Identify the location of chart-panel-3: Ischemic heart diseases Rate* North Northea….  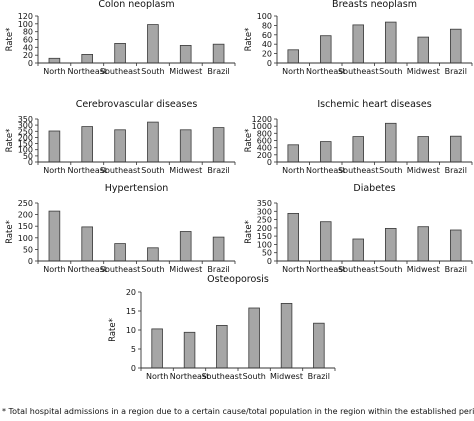
(358, 137).